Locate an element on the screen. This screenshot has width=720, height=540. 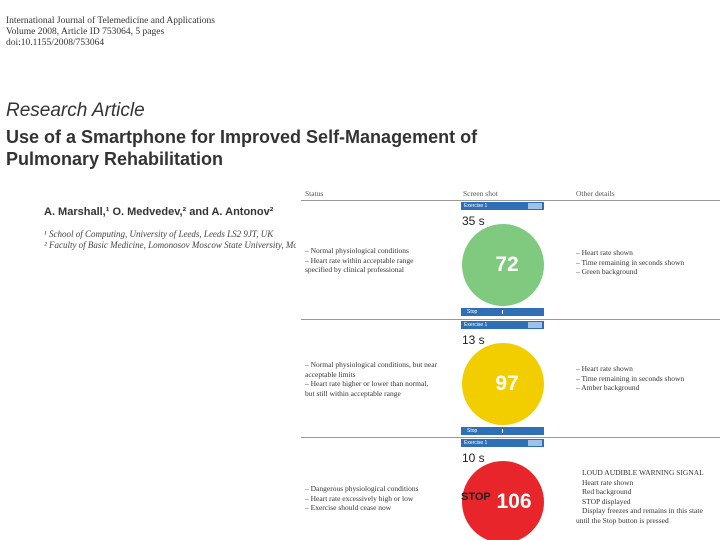
heart-rate-circle: 106 is located at coordinates (503, 500).